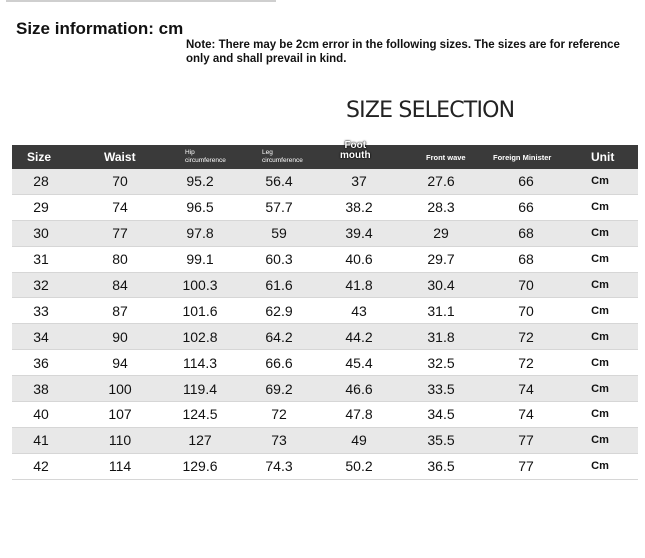 The height and width of the screenshot is (558, 645). Describe the element at coordinates (325, 363) in the screenshot. I see `table-row: 36 94 114.3 66.6 45.4 32.5 72 Cm` at that location.